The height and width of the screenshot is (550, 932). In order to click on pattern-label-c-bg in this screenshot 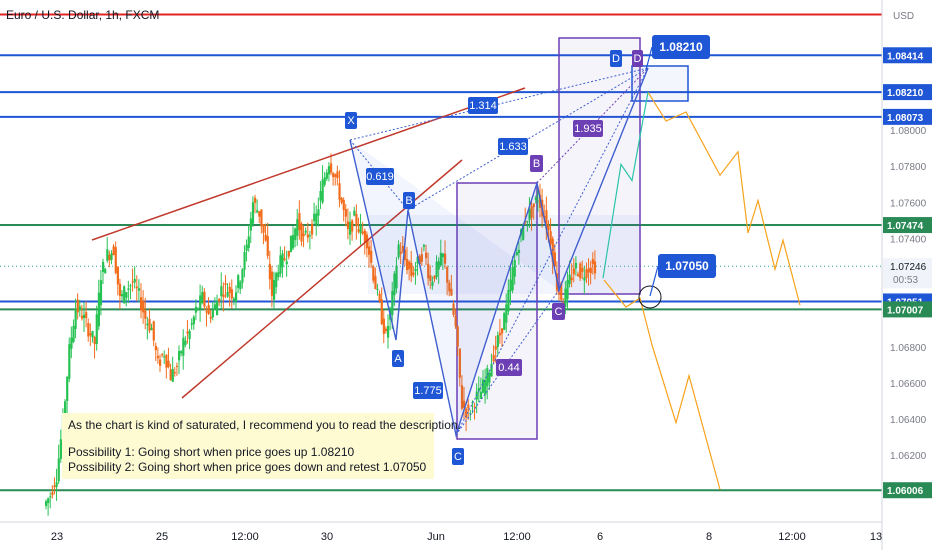, I will do `click(458, 456)`.